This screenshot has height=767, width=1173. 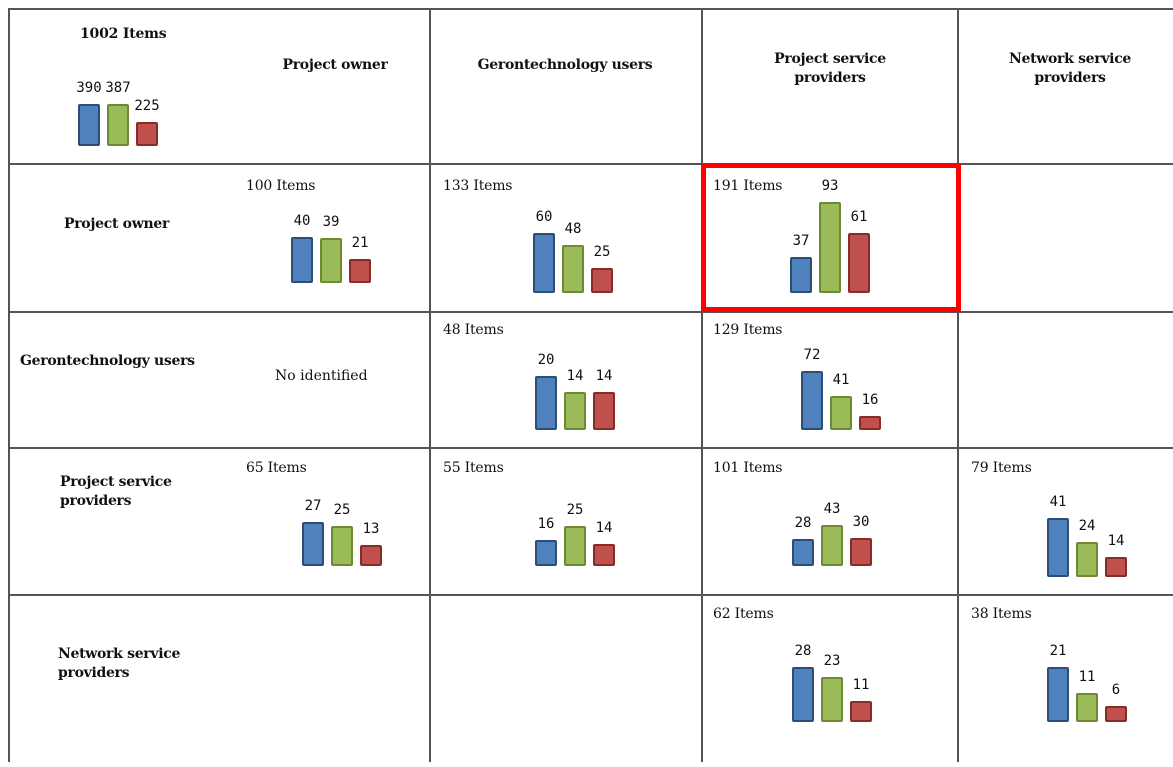 What do you see at coordinates (870, 400) in the screenshot?
I see `data-label: 16` at bounding box center [870, 400].